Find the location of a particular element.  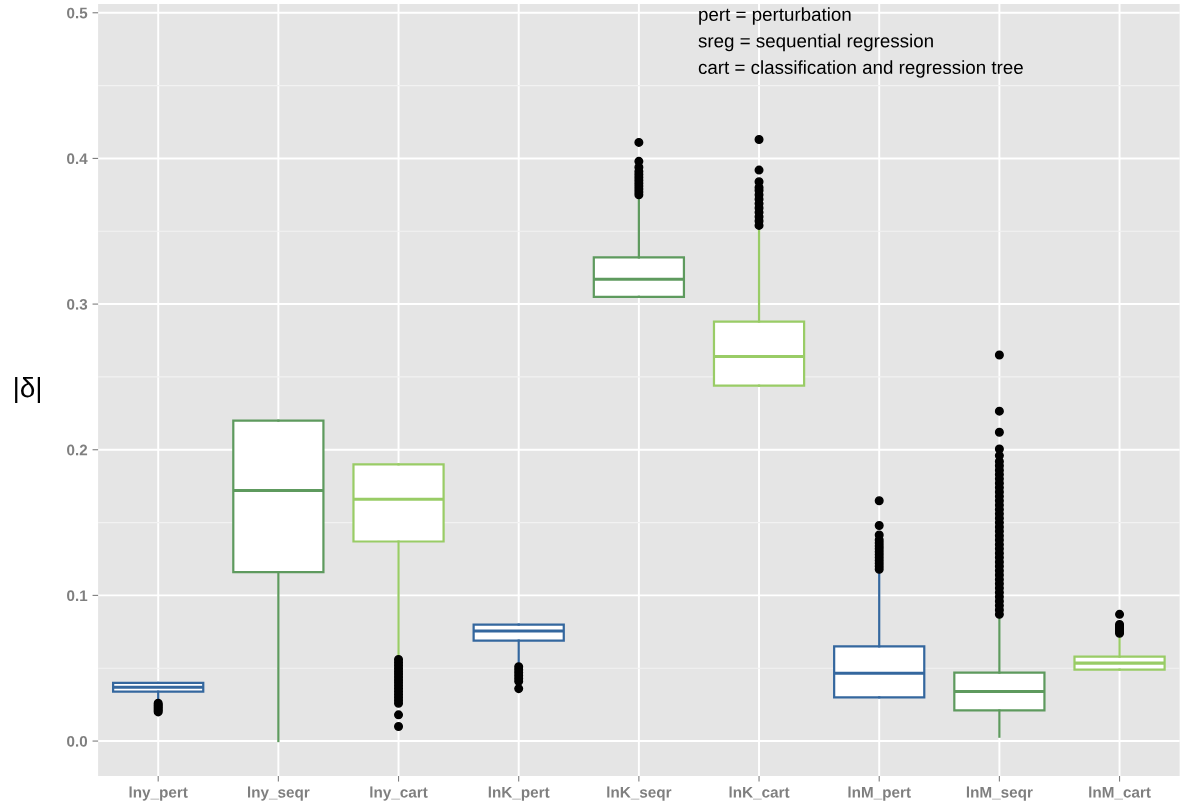

x-tick-label: lnM_cart is located at coordinates (1120, 793).